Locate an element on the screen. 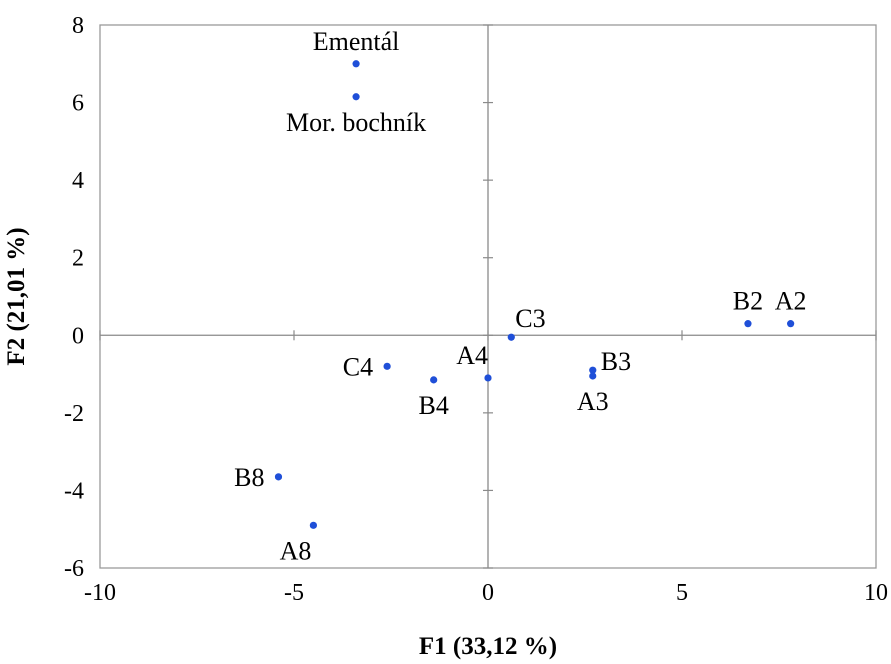  point-label: C4 is located at coordinates (358, 366).